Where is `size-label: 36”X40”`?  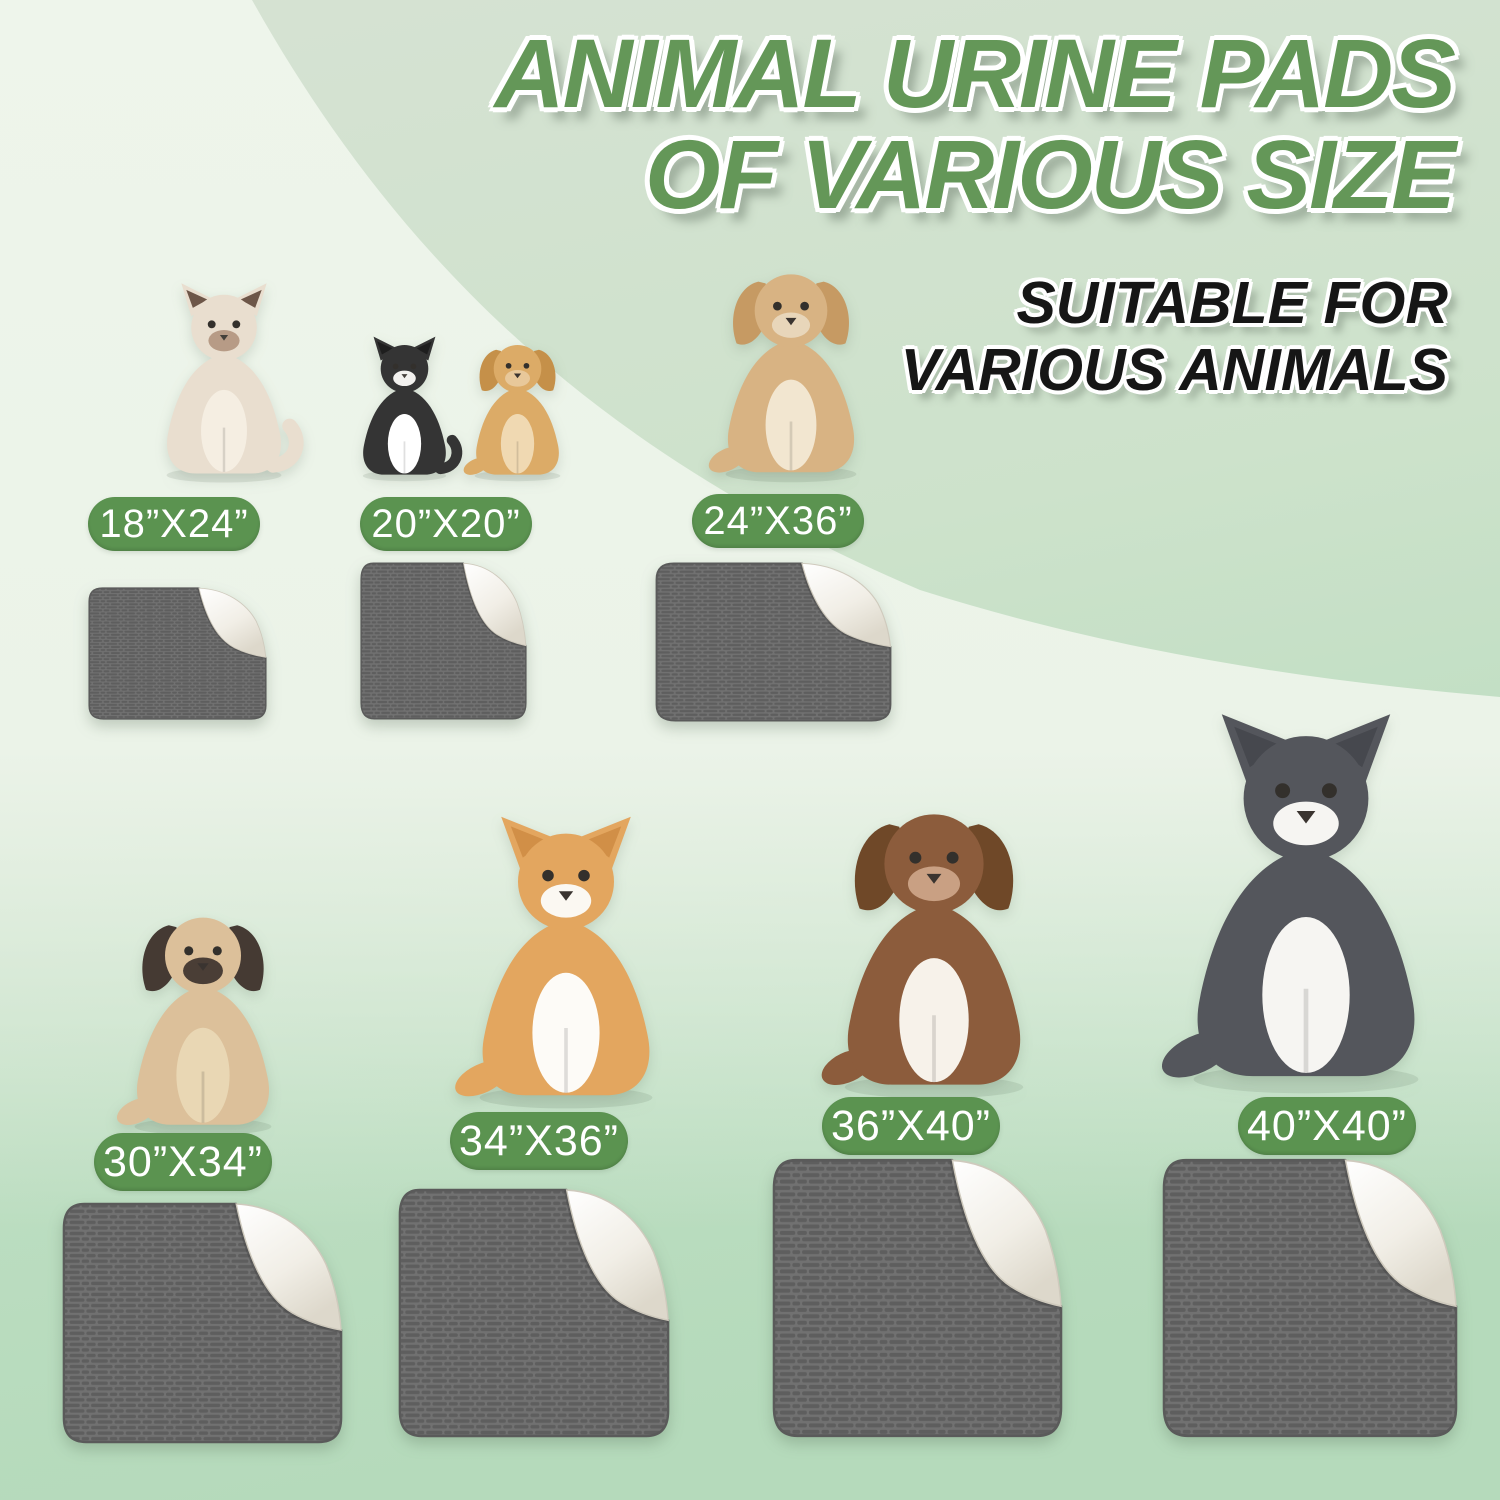
size-label: 36”X40” is located at coordinates (911, 1125).